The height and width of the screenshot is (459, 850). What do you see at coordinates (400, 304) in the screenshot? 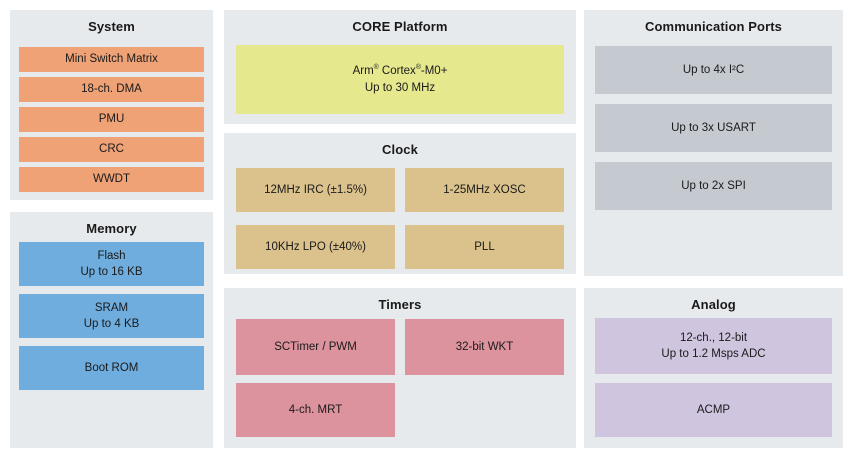
I see `panel-title-timers: Timers` at bounding box center [400, 304].